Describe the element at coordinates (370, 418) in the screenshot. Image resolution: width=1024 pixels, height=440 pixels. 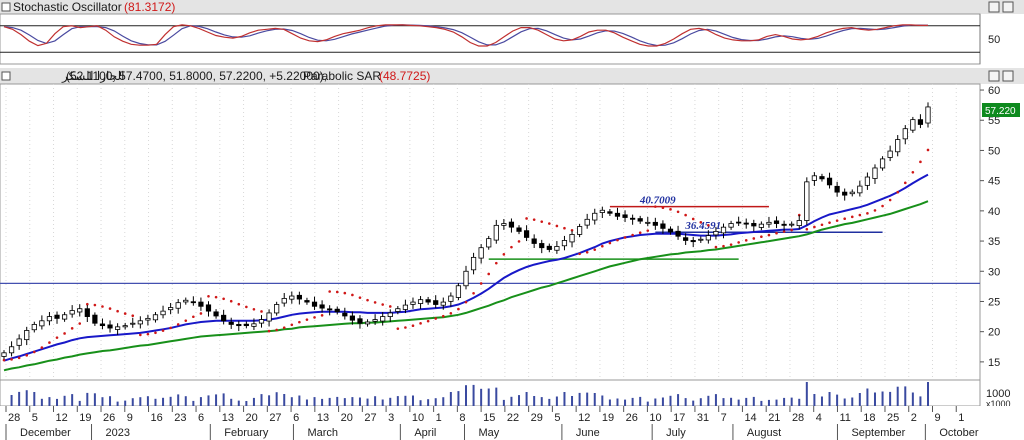
I see `x-tick-label: 27` at that location.